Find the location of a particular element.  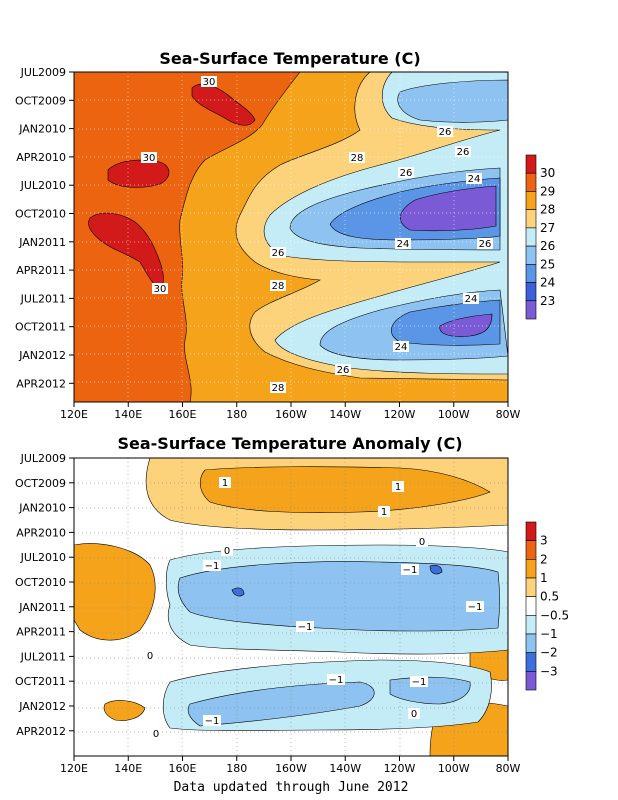

x-tick-label: 120W is located at coordinates (400, 414).